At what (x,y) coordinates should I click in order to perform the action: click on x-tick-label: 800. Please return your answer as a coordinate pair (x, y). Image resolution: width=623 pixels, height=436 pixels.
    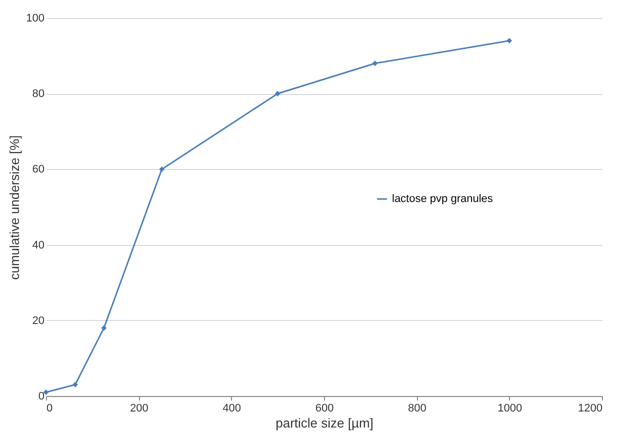
    Looking at the image, I should click on (417, 408).